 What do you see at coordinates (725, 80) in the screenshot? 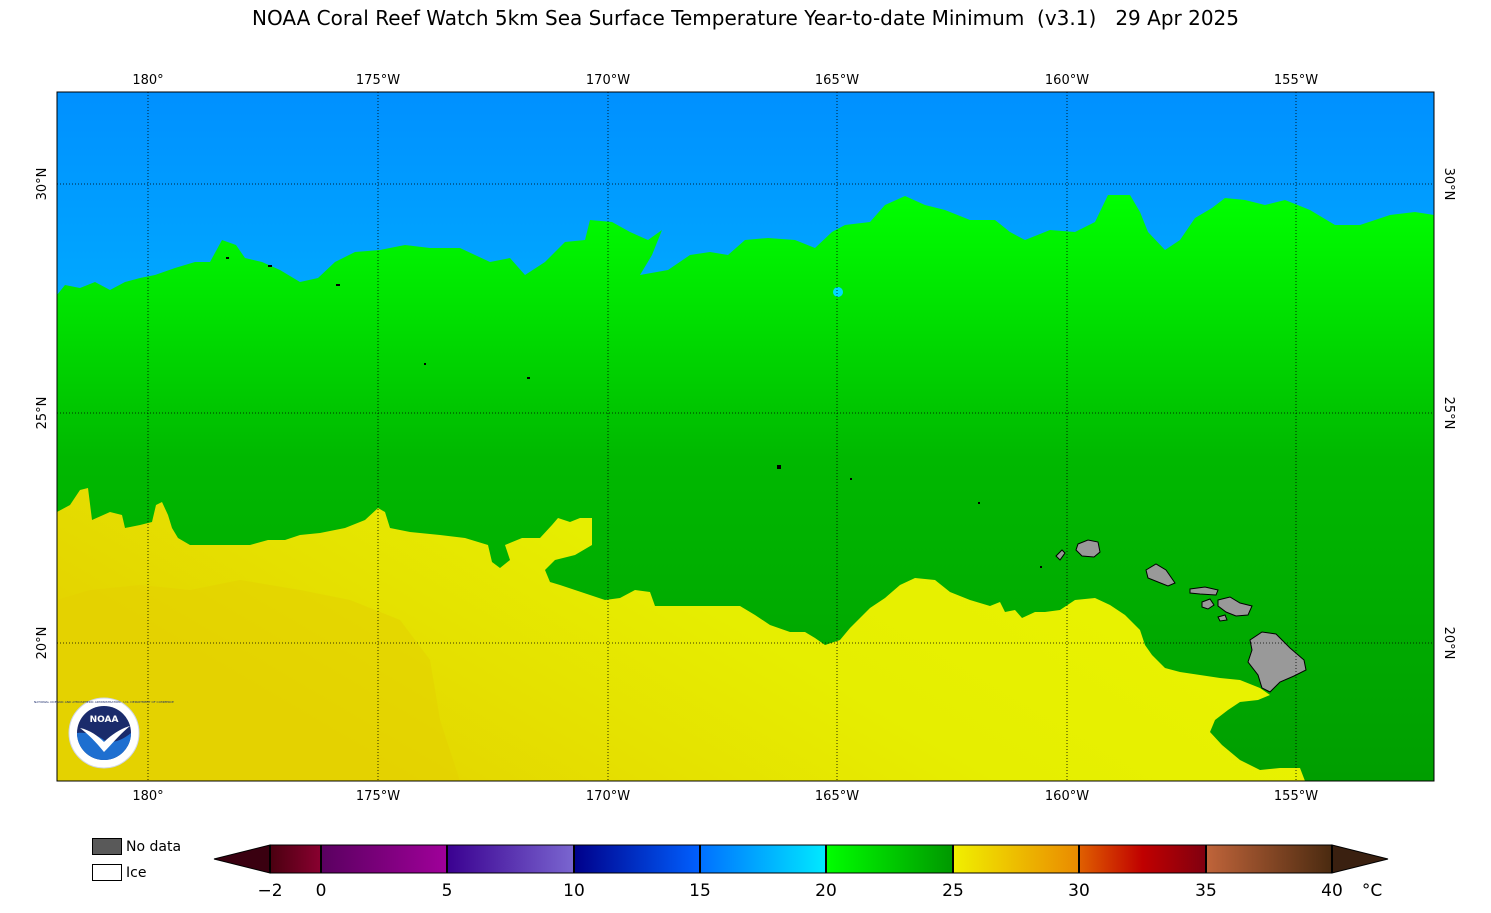
I see `lon-labels-top: 180° 175°W 170°W 165°W 160°W 155°W` at bounding box center [725, 80].